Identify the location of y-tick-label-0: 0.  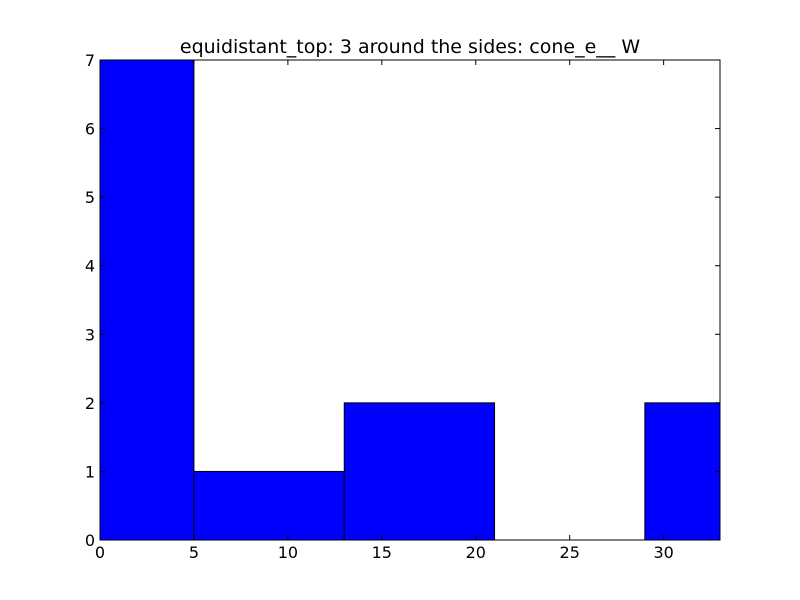
(90, 540).